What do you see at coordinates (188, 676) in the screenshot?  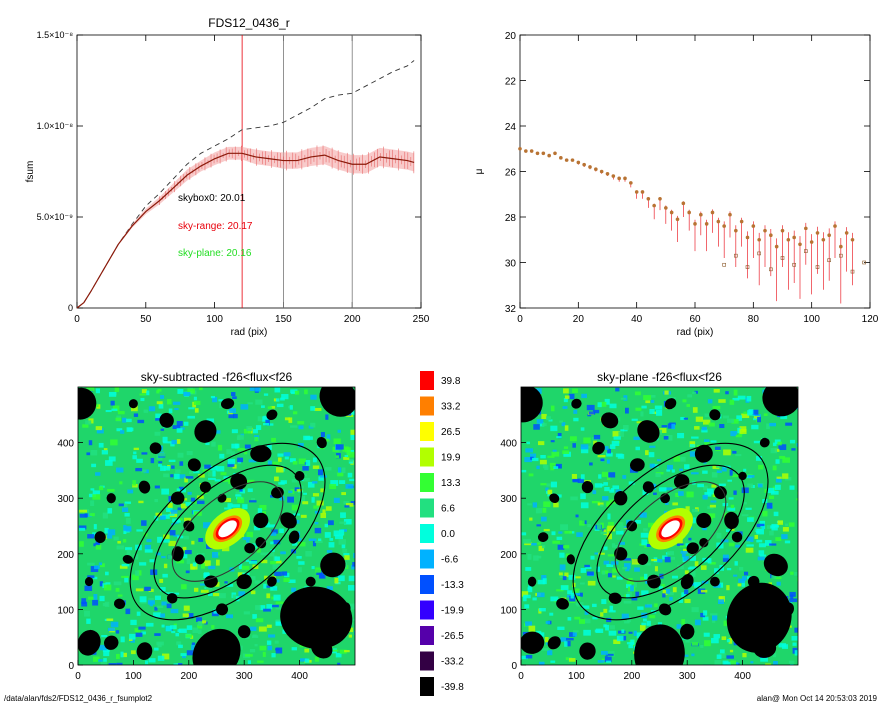 I see `x-tick-label: 200` at bounding box center [188, 676].